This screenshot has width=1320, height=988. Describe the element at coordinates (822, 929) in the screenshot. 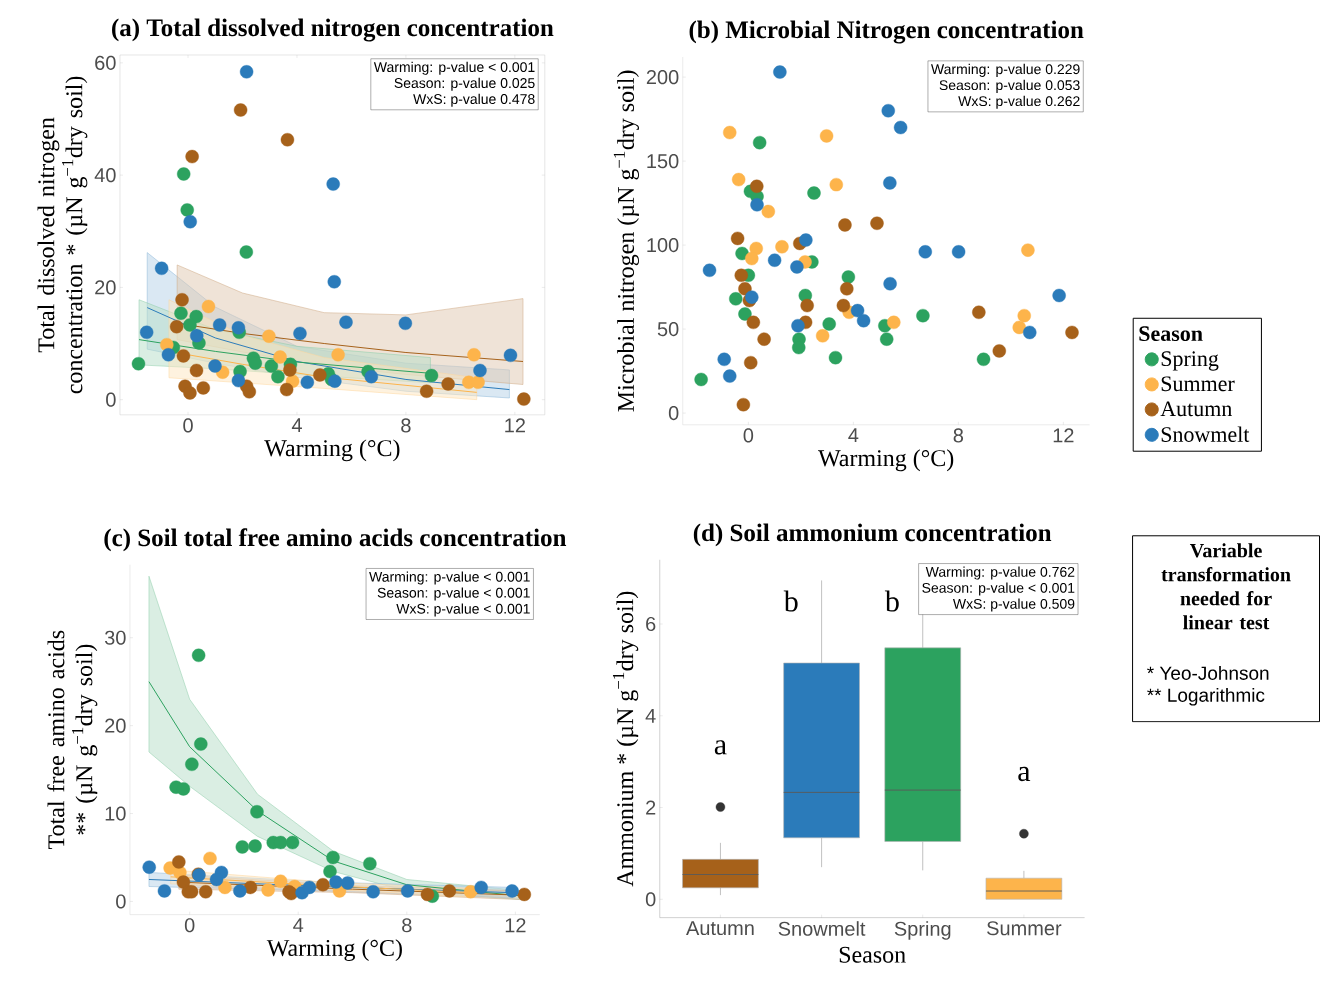

I see `x-tick-label: Snowmelt` at that location.